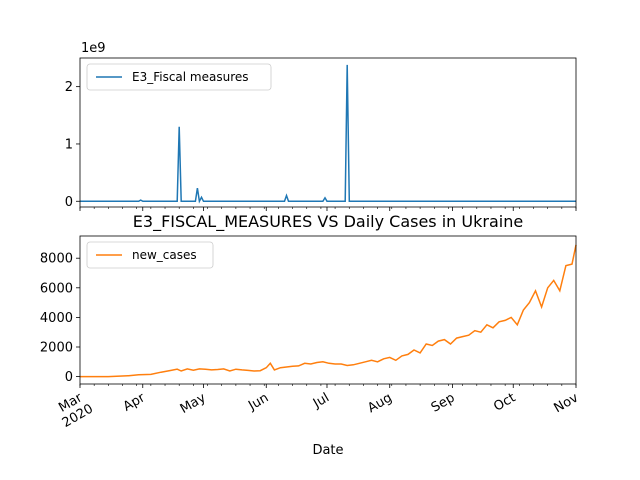 This screenshot has height=480, width=640. I want to click on bottom-legend: new_cases, so click(150, 255).